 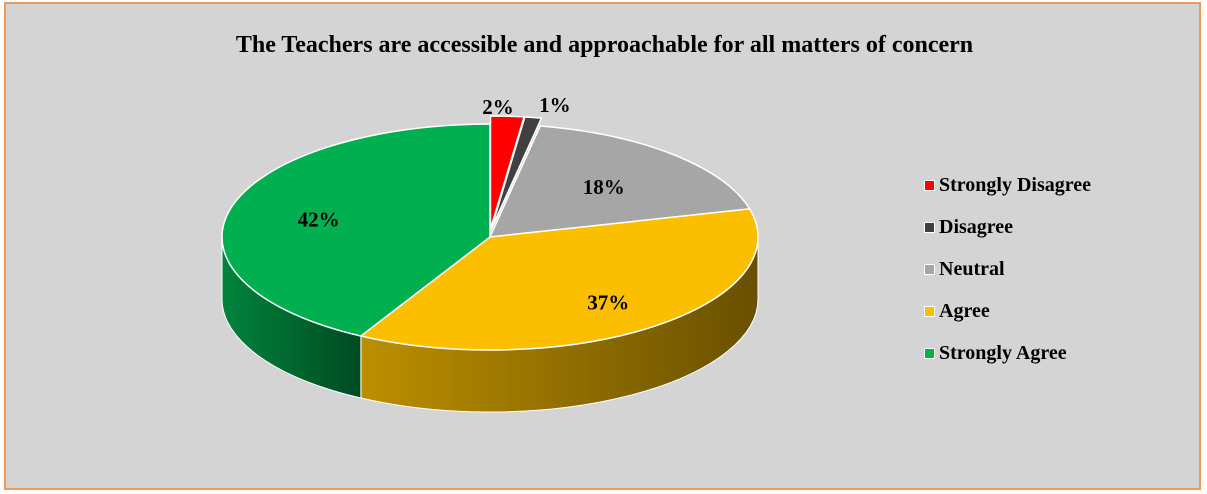 What do you see at coordinates (1007, 311) in the screenshot?
I see `legend-item-agree: Agree` at bounding box center [1007, 311].